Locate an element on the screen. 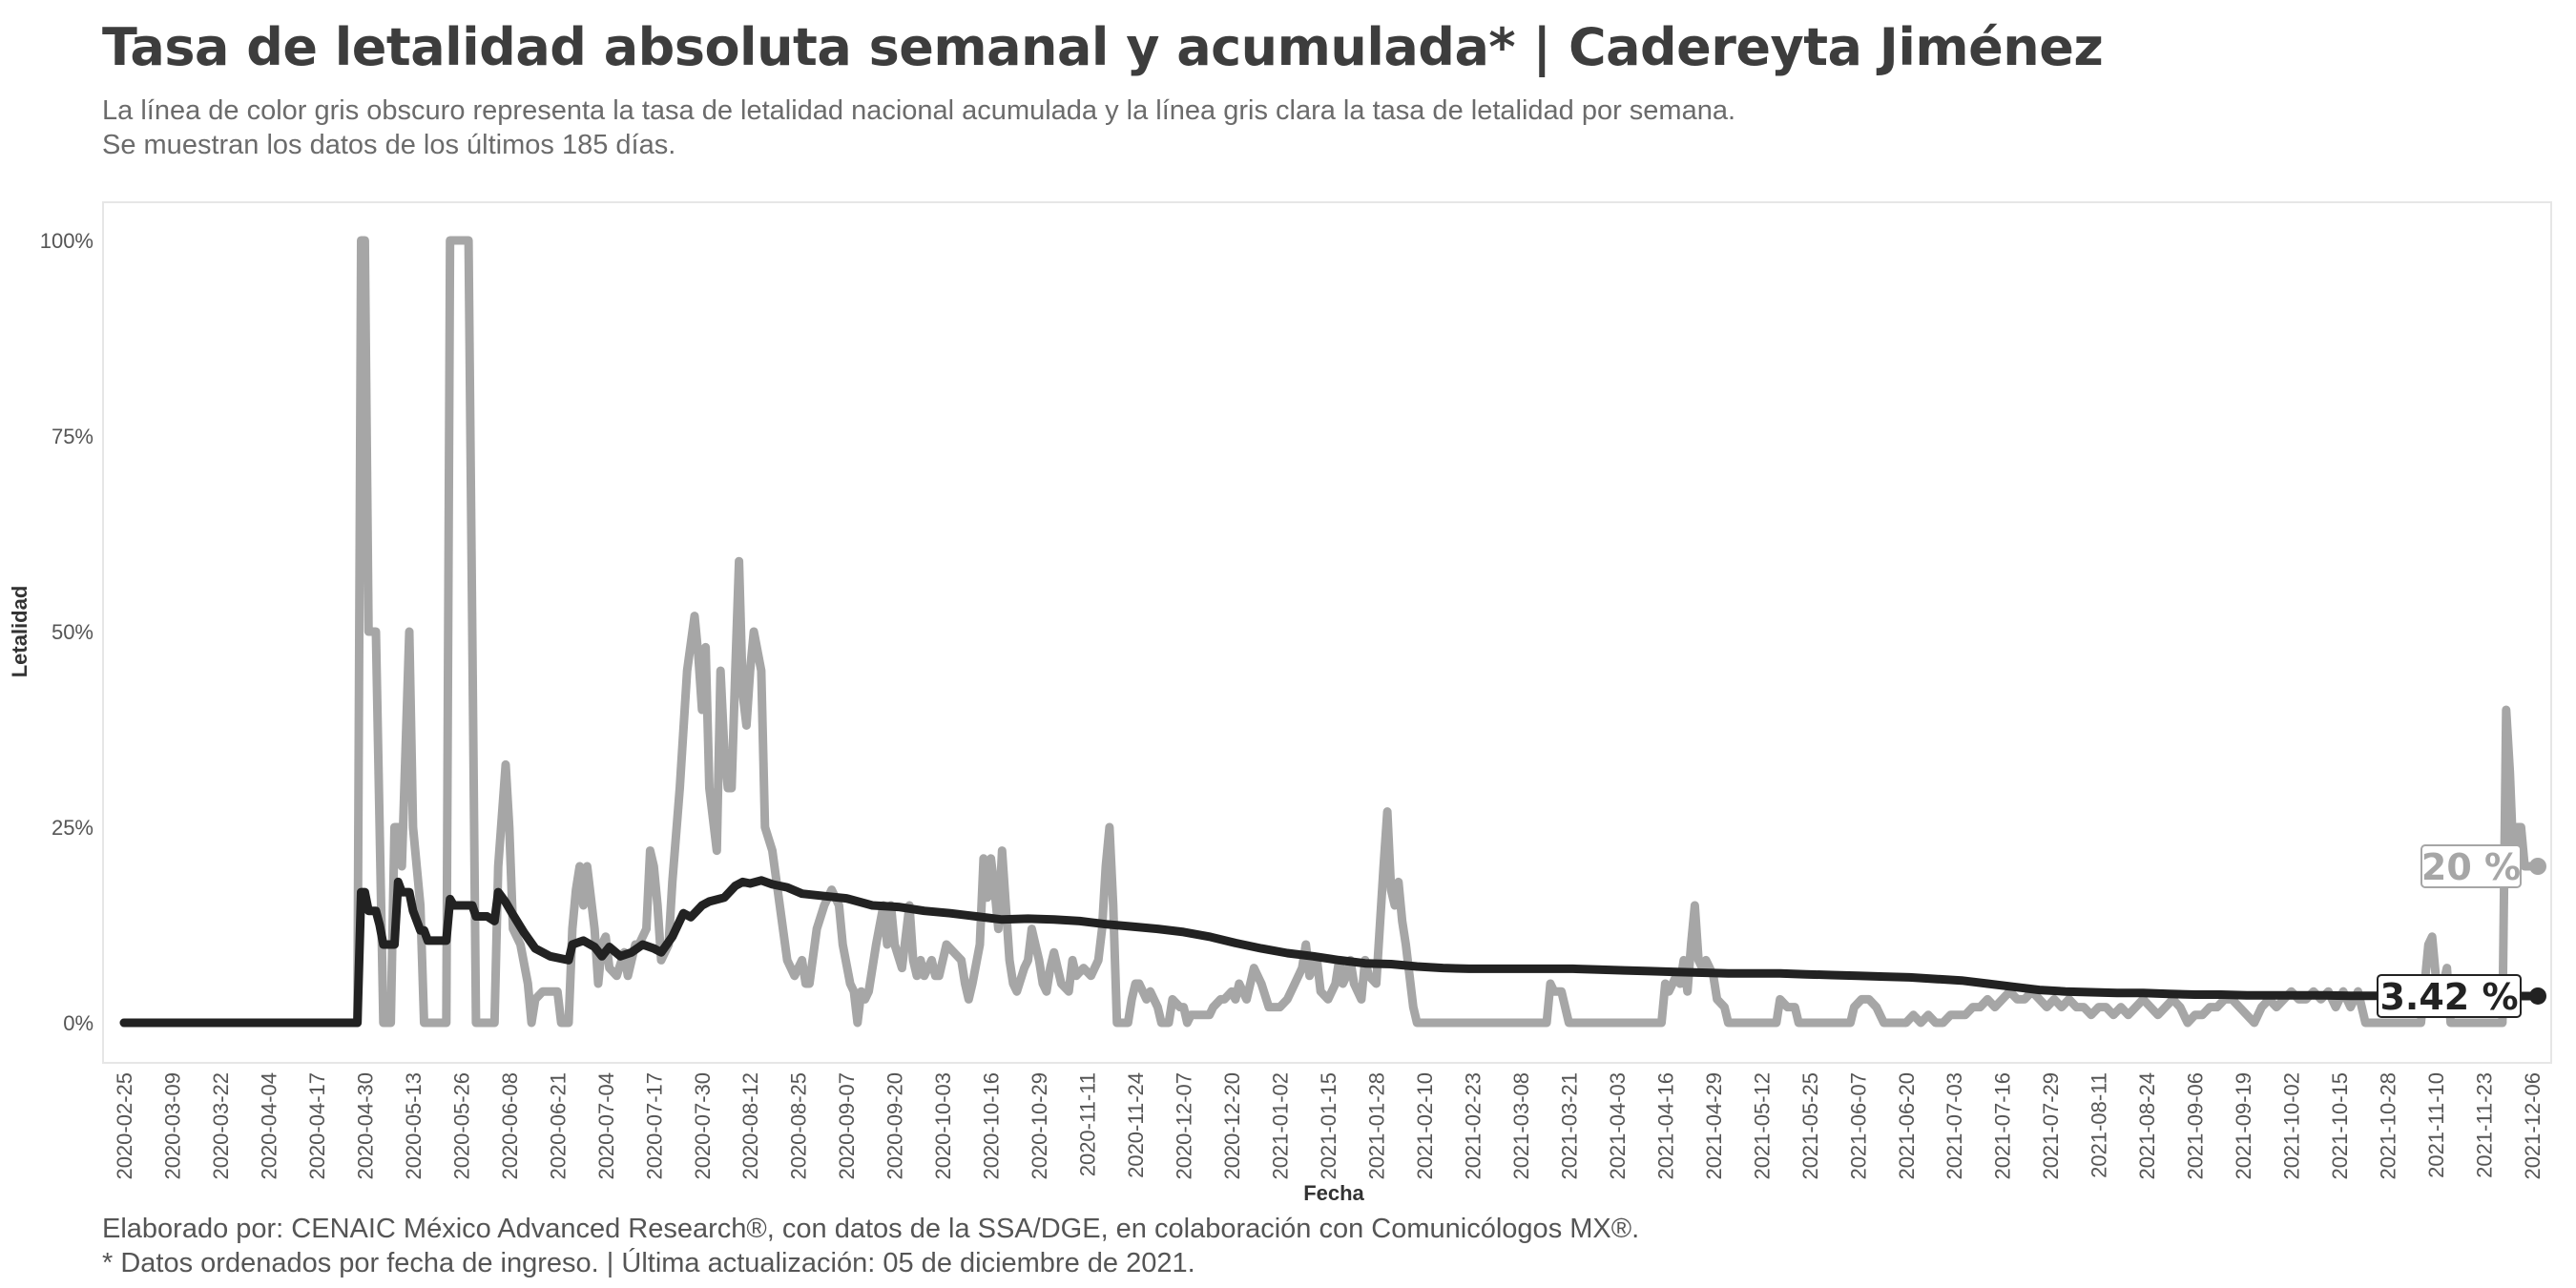 The width and height of the screenshot is (2576, 1288). x-tick-label: 2020-08-12 is located at coordinates (750, 1126).